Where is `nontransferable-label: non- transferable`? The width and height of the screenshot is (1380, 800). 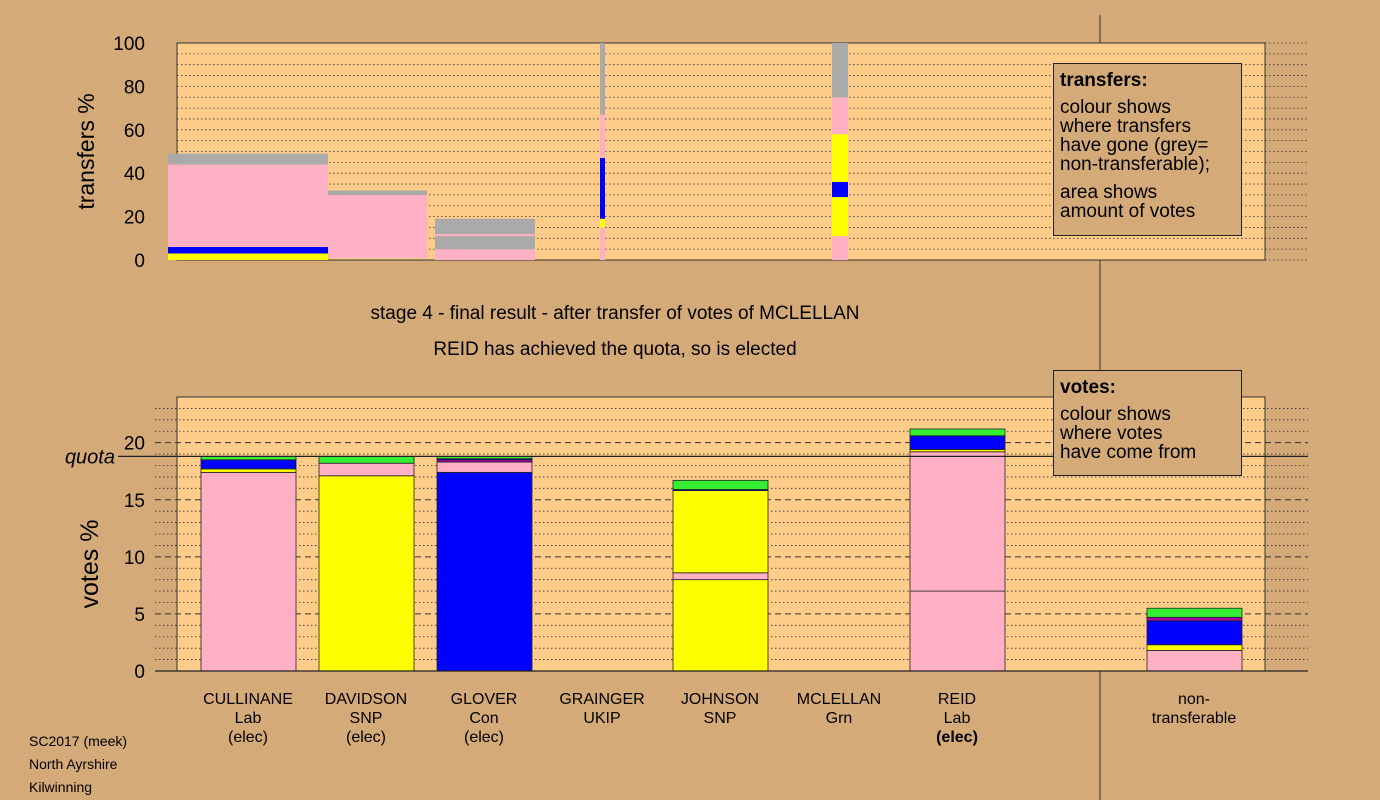
nontransferable-label: non- transferable is located at coordinates (1194, 709).